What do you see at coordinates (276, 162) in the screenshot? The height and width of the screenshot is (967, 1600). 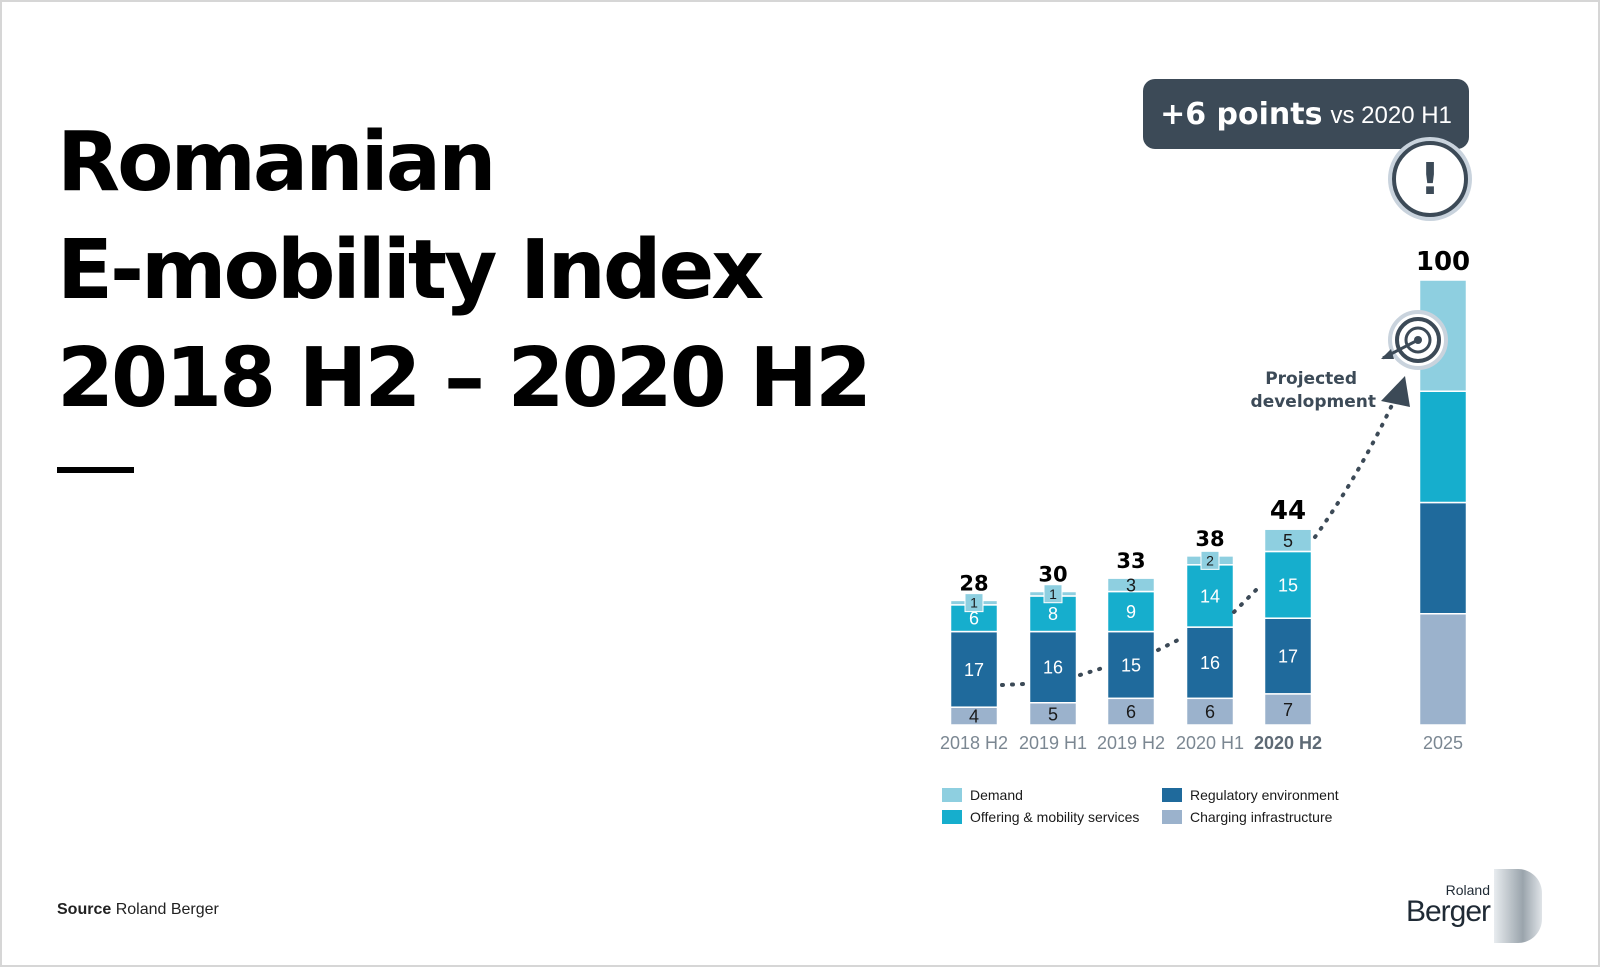 I see `title-line-1: Romanian` at bounding box center [276, 162].